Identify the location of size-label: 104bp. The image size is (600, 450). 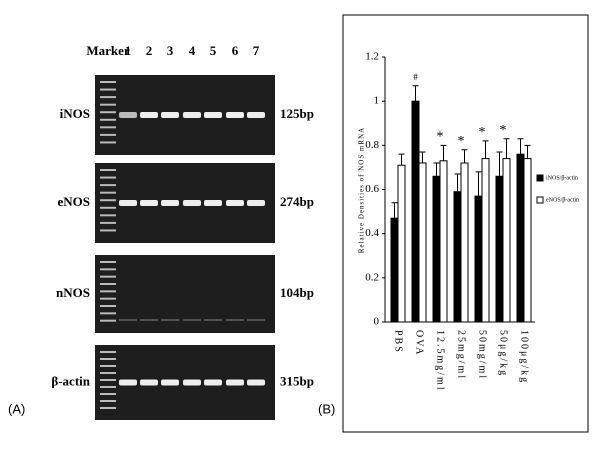
(297, 292).